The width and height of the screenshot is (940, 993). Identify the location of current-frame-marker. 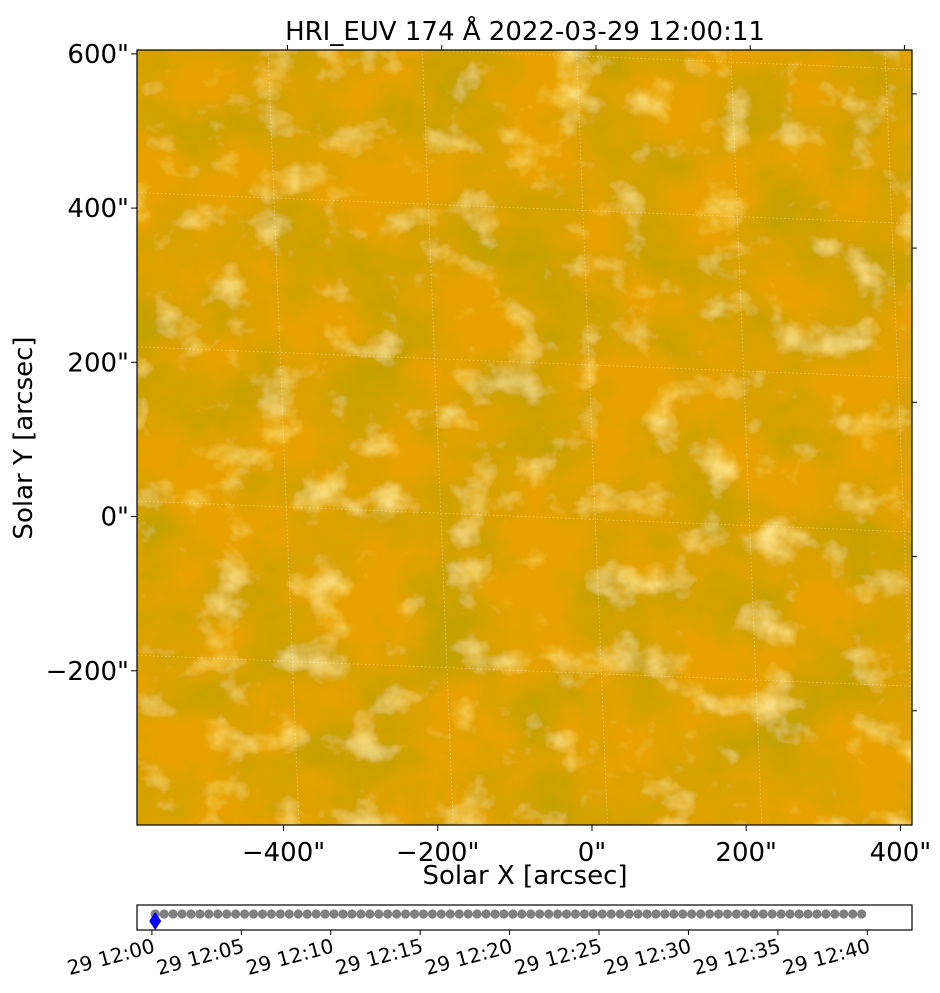
(155, 921).